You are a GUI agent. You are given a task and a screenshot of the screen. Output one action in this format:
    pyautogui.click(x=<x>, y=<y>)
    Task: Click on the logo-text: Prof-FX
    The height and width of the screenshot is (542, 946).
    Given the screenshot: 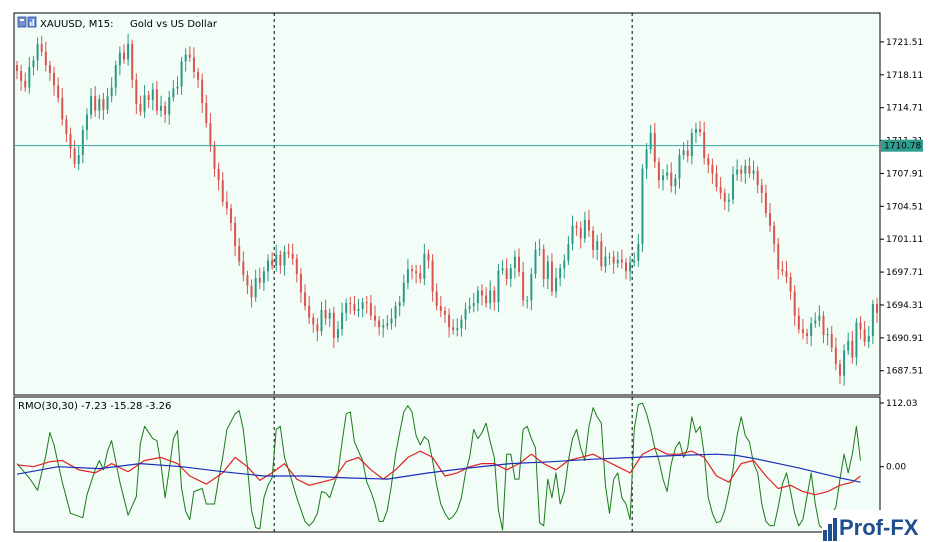 What is the action you would take?
    pyautogui.click(x=879, y=527)
    